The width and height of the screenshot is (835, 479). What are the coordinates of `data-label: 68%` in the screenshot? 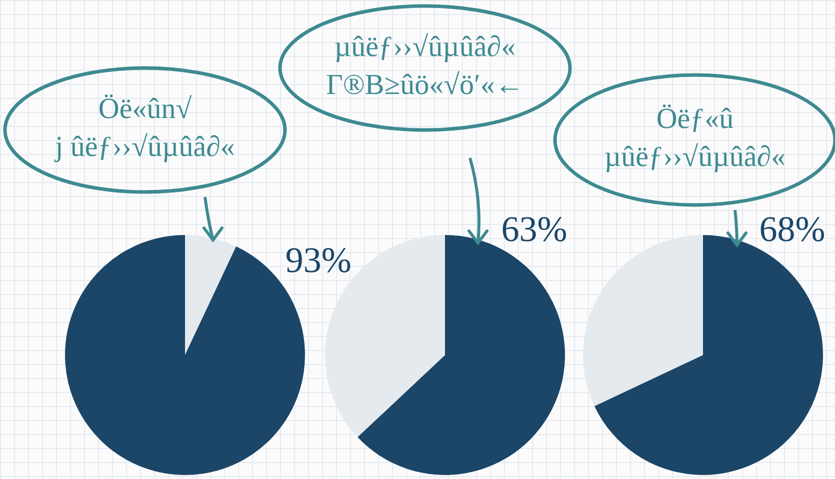 It's located at (792, 228).